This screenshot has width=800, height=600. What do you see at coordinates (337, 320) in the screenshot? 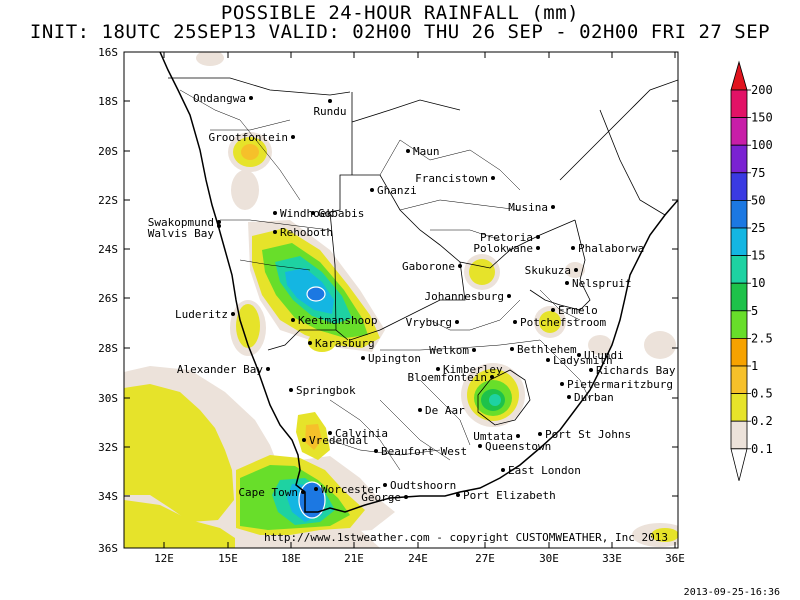
I see `city-label: Keetmanshoop` at bounding box center [337, 320].